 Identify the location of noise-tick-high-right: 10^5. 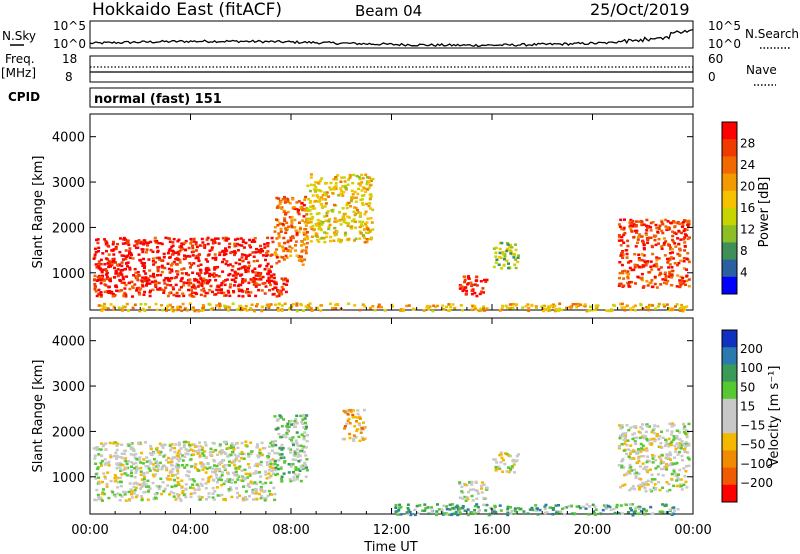
(724, 26).